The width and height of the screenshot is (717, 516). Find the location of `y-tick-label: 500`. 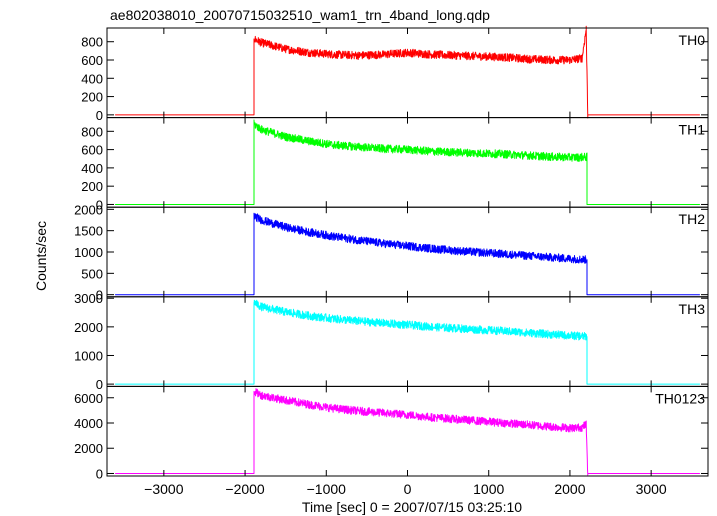

y-tick-label: 500 is located at coordinates (92, 273).